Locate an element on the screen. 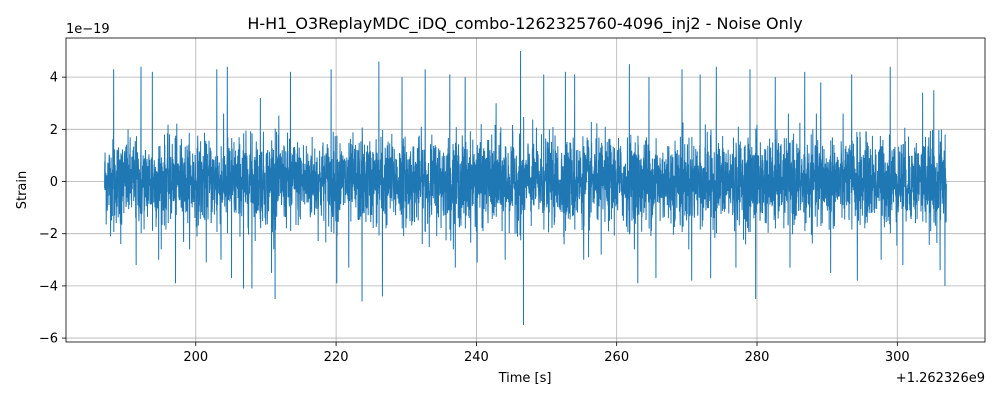  x-tick-label: 260 is located at coordinates (616, 357).